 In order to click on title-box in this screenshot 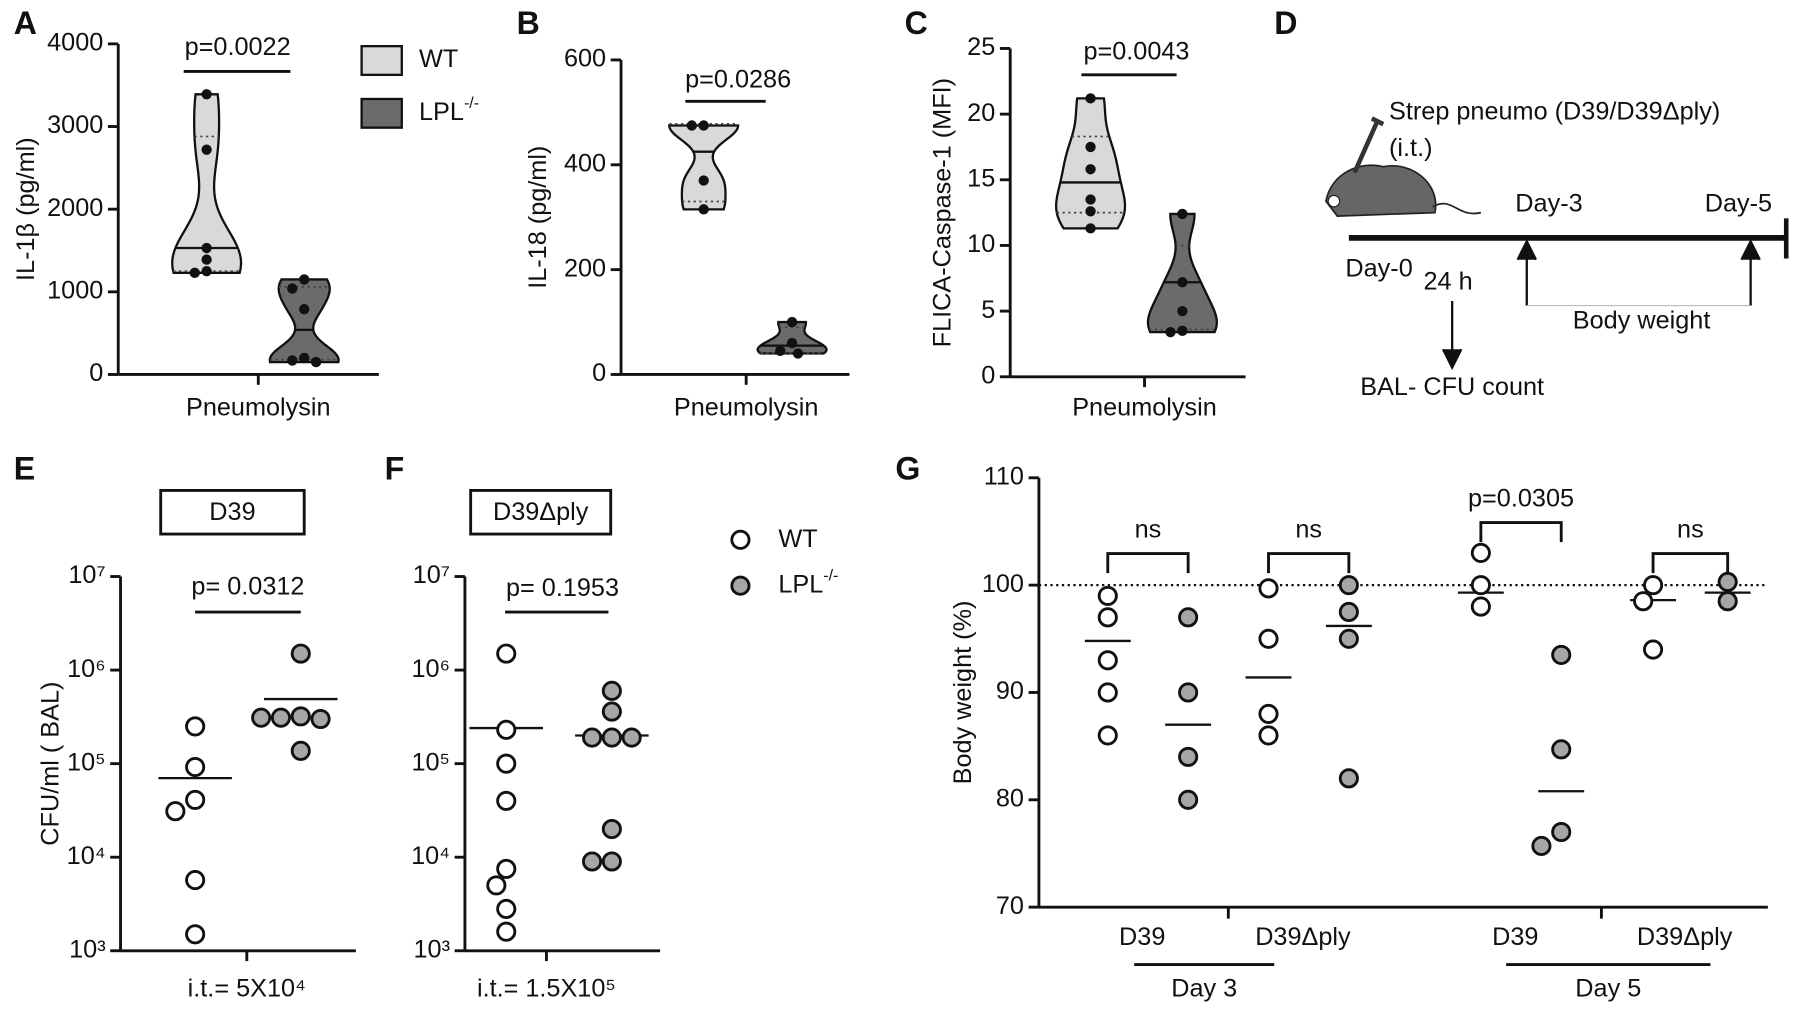, I will do `click(541, 512)`.